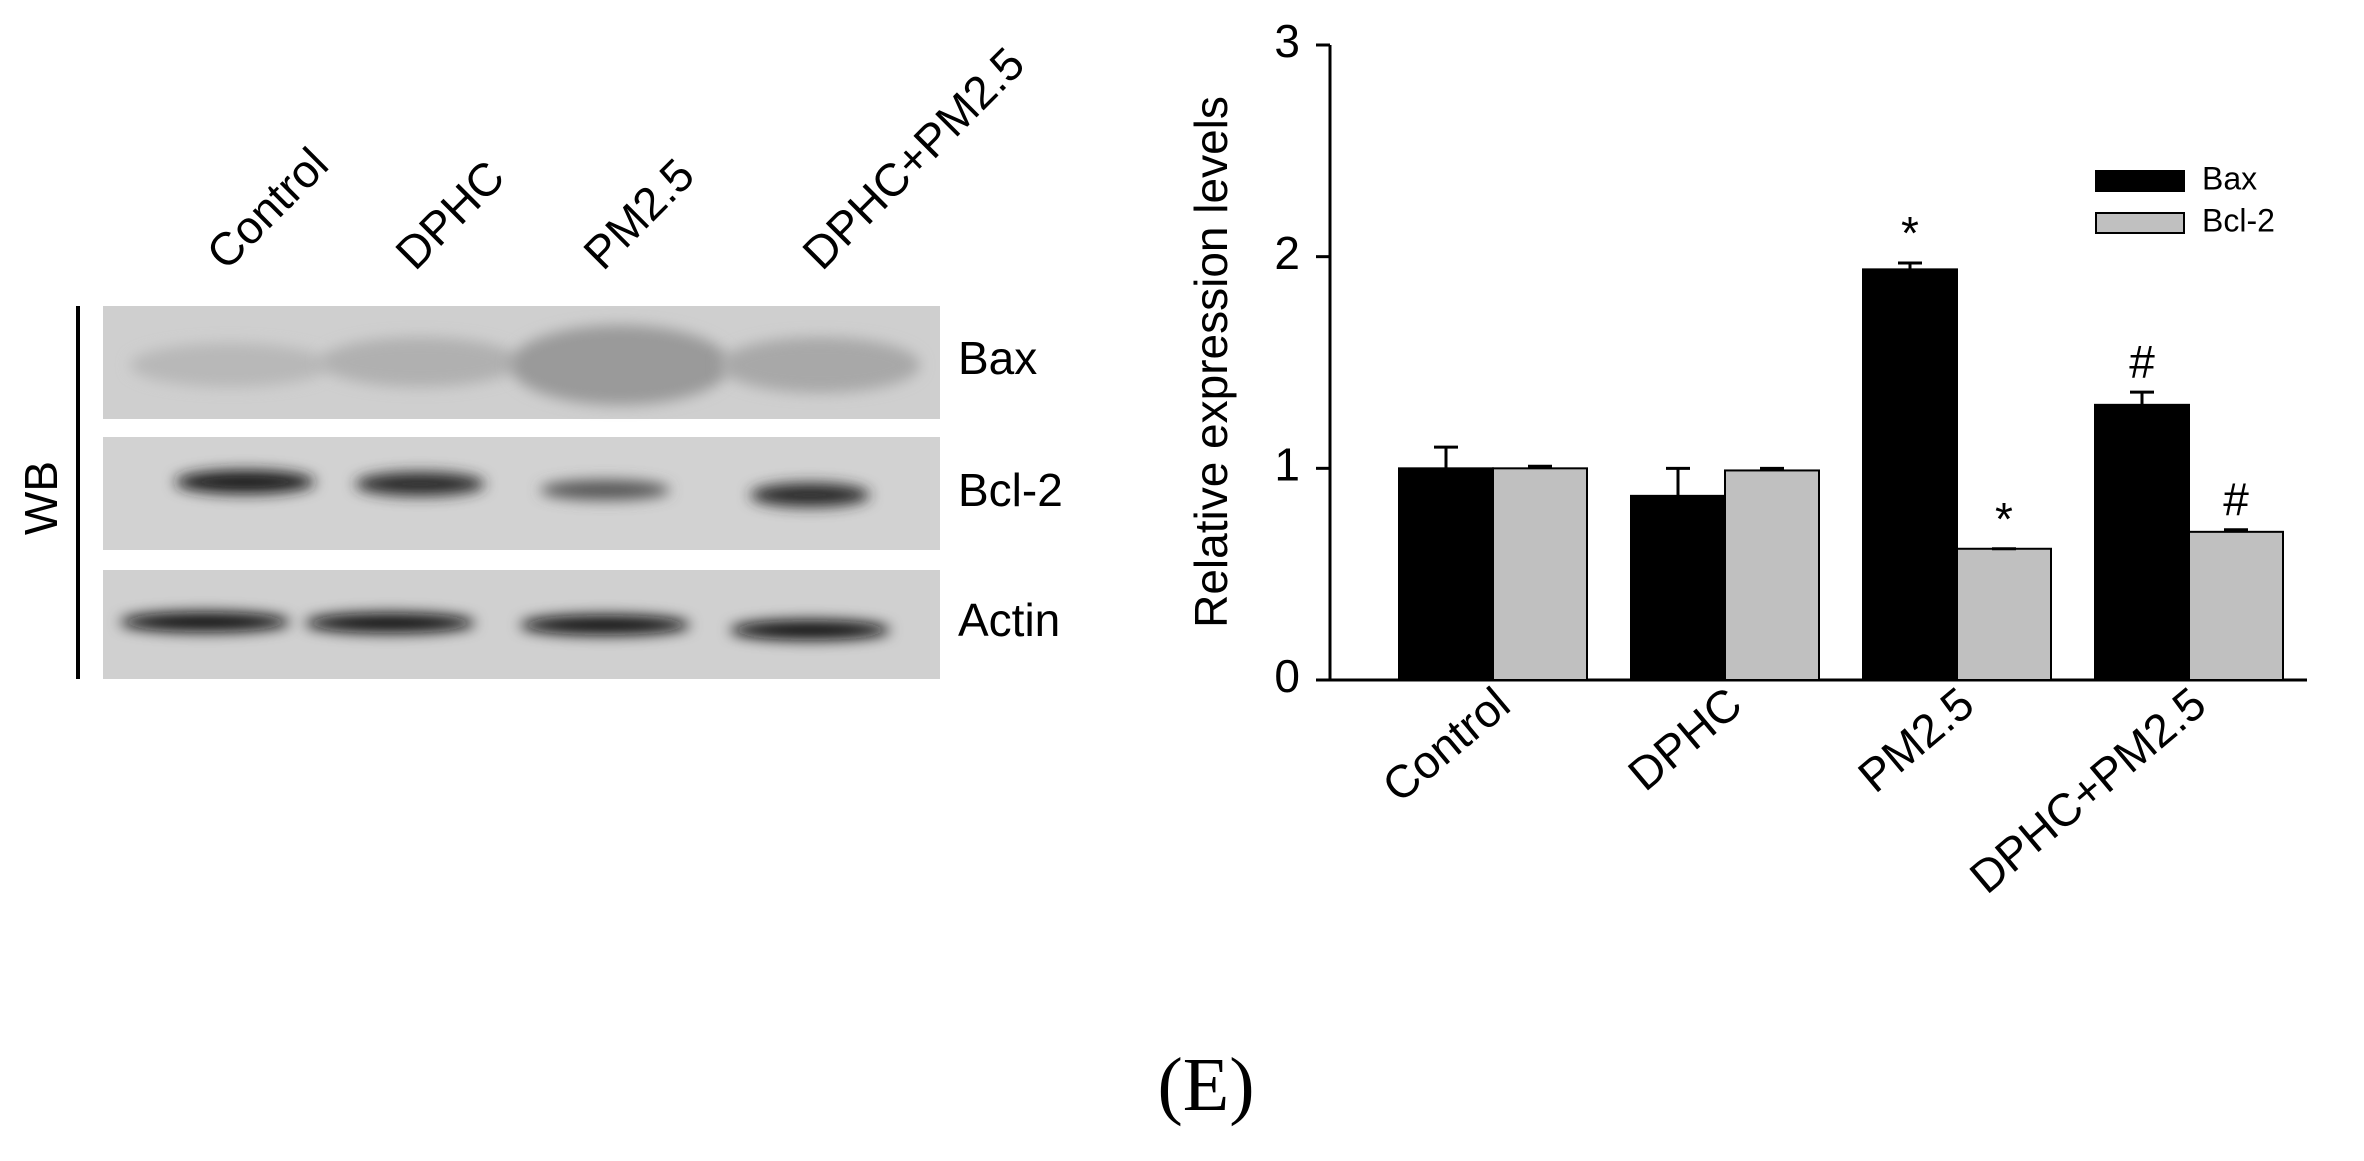 This screenshot has width=2364, height=1161. What do you see at coordinates (638, 213) in the screenshot?
I see `lane-label: PM2.5` at bounding box center [638, 213].